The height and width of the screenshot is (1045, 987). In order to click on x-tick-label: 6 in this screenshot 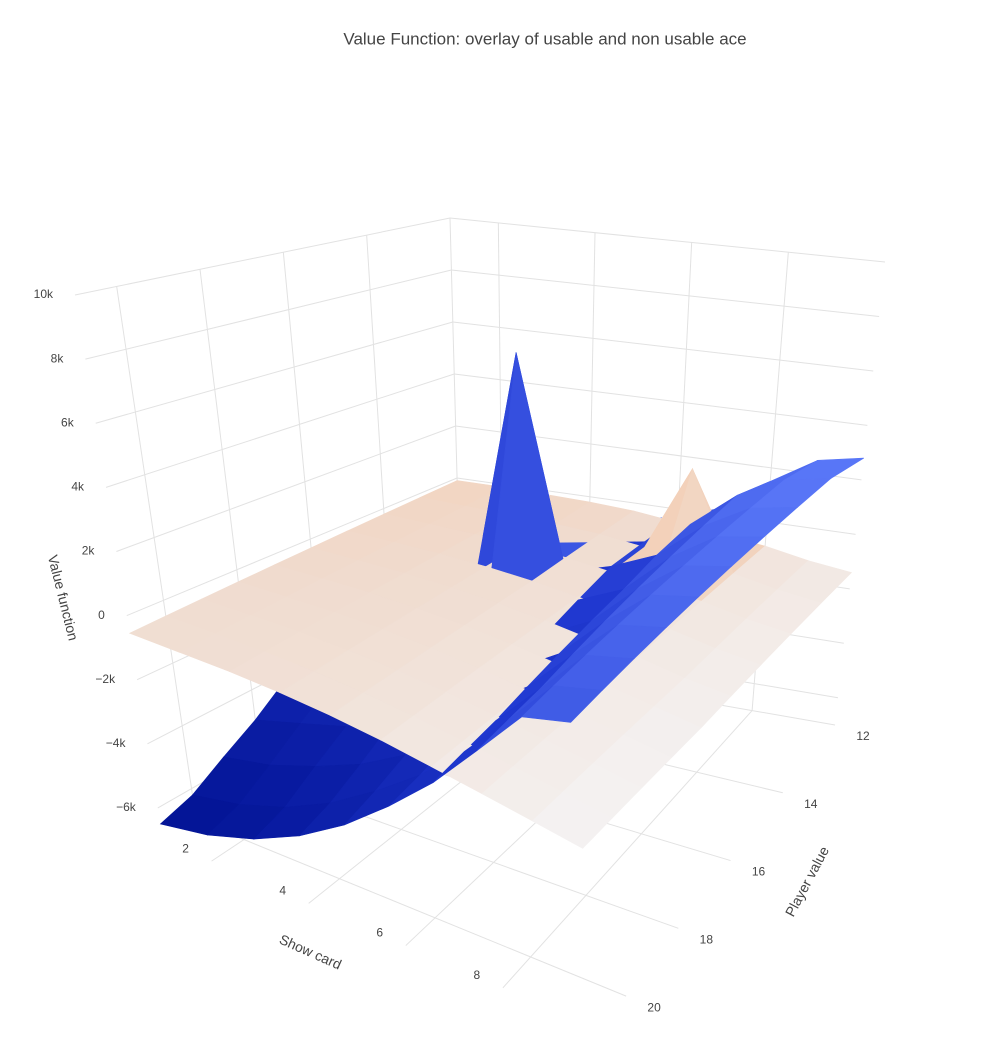, I will do `click(379, 933)`.